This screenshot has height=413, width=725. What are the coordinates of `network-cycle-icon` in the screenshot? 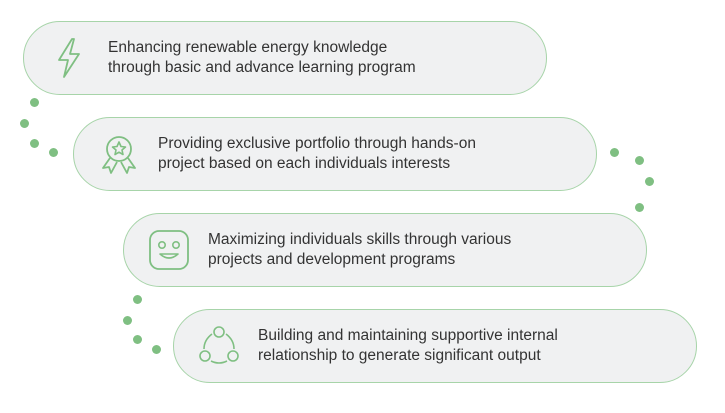 It's located at (219, 346).